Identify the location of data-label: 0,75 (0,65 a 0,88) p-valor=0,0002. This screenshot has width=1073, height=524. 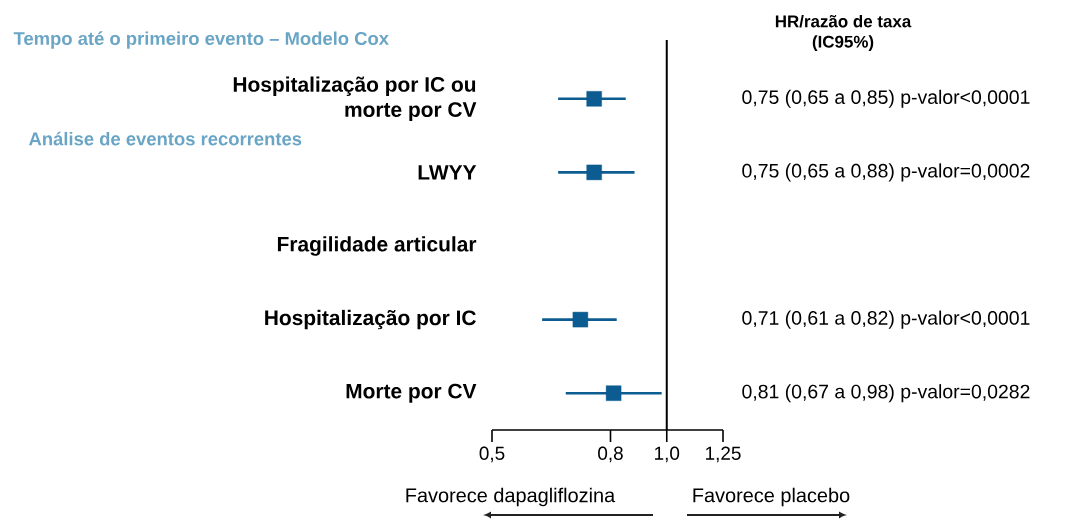
(886, 172).